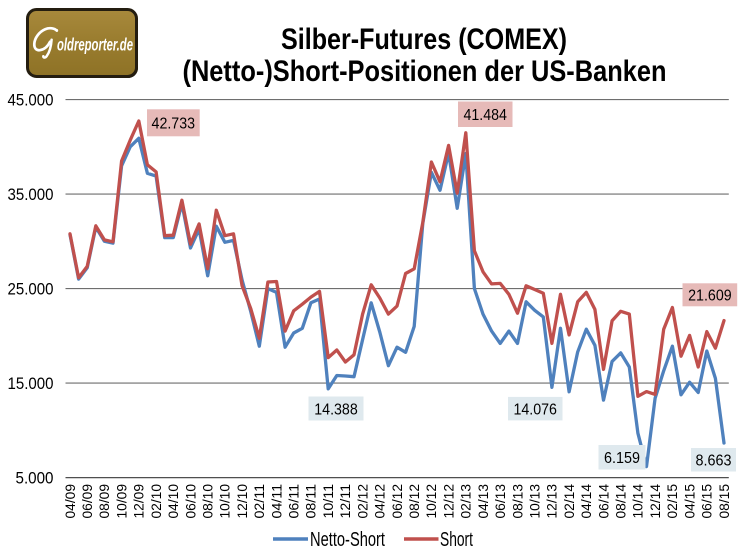 The width and height of the screenshot is (741, 553). What do you see at coordinates (431, 501) in the screenshot?
I see `svg-text: 10/12` at bounding box center [431, 501].